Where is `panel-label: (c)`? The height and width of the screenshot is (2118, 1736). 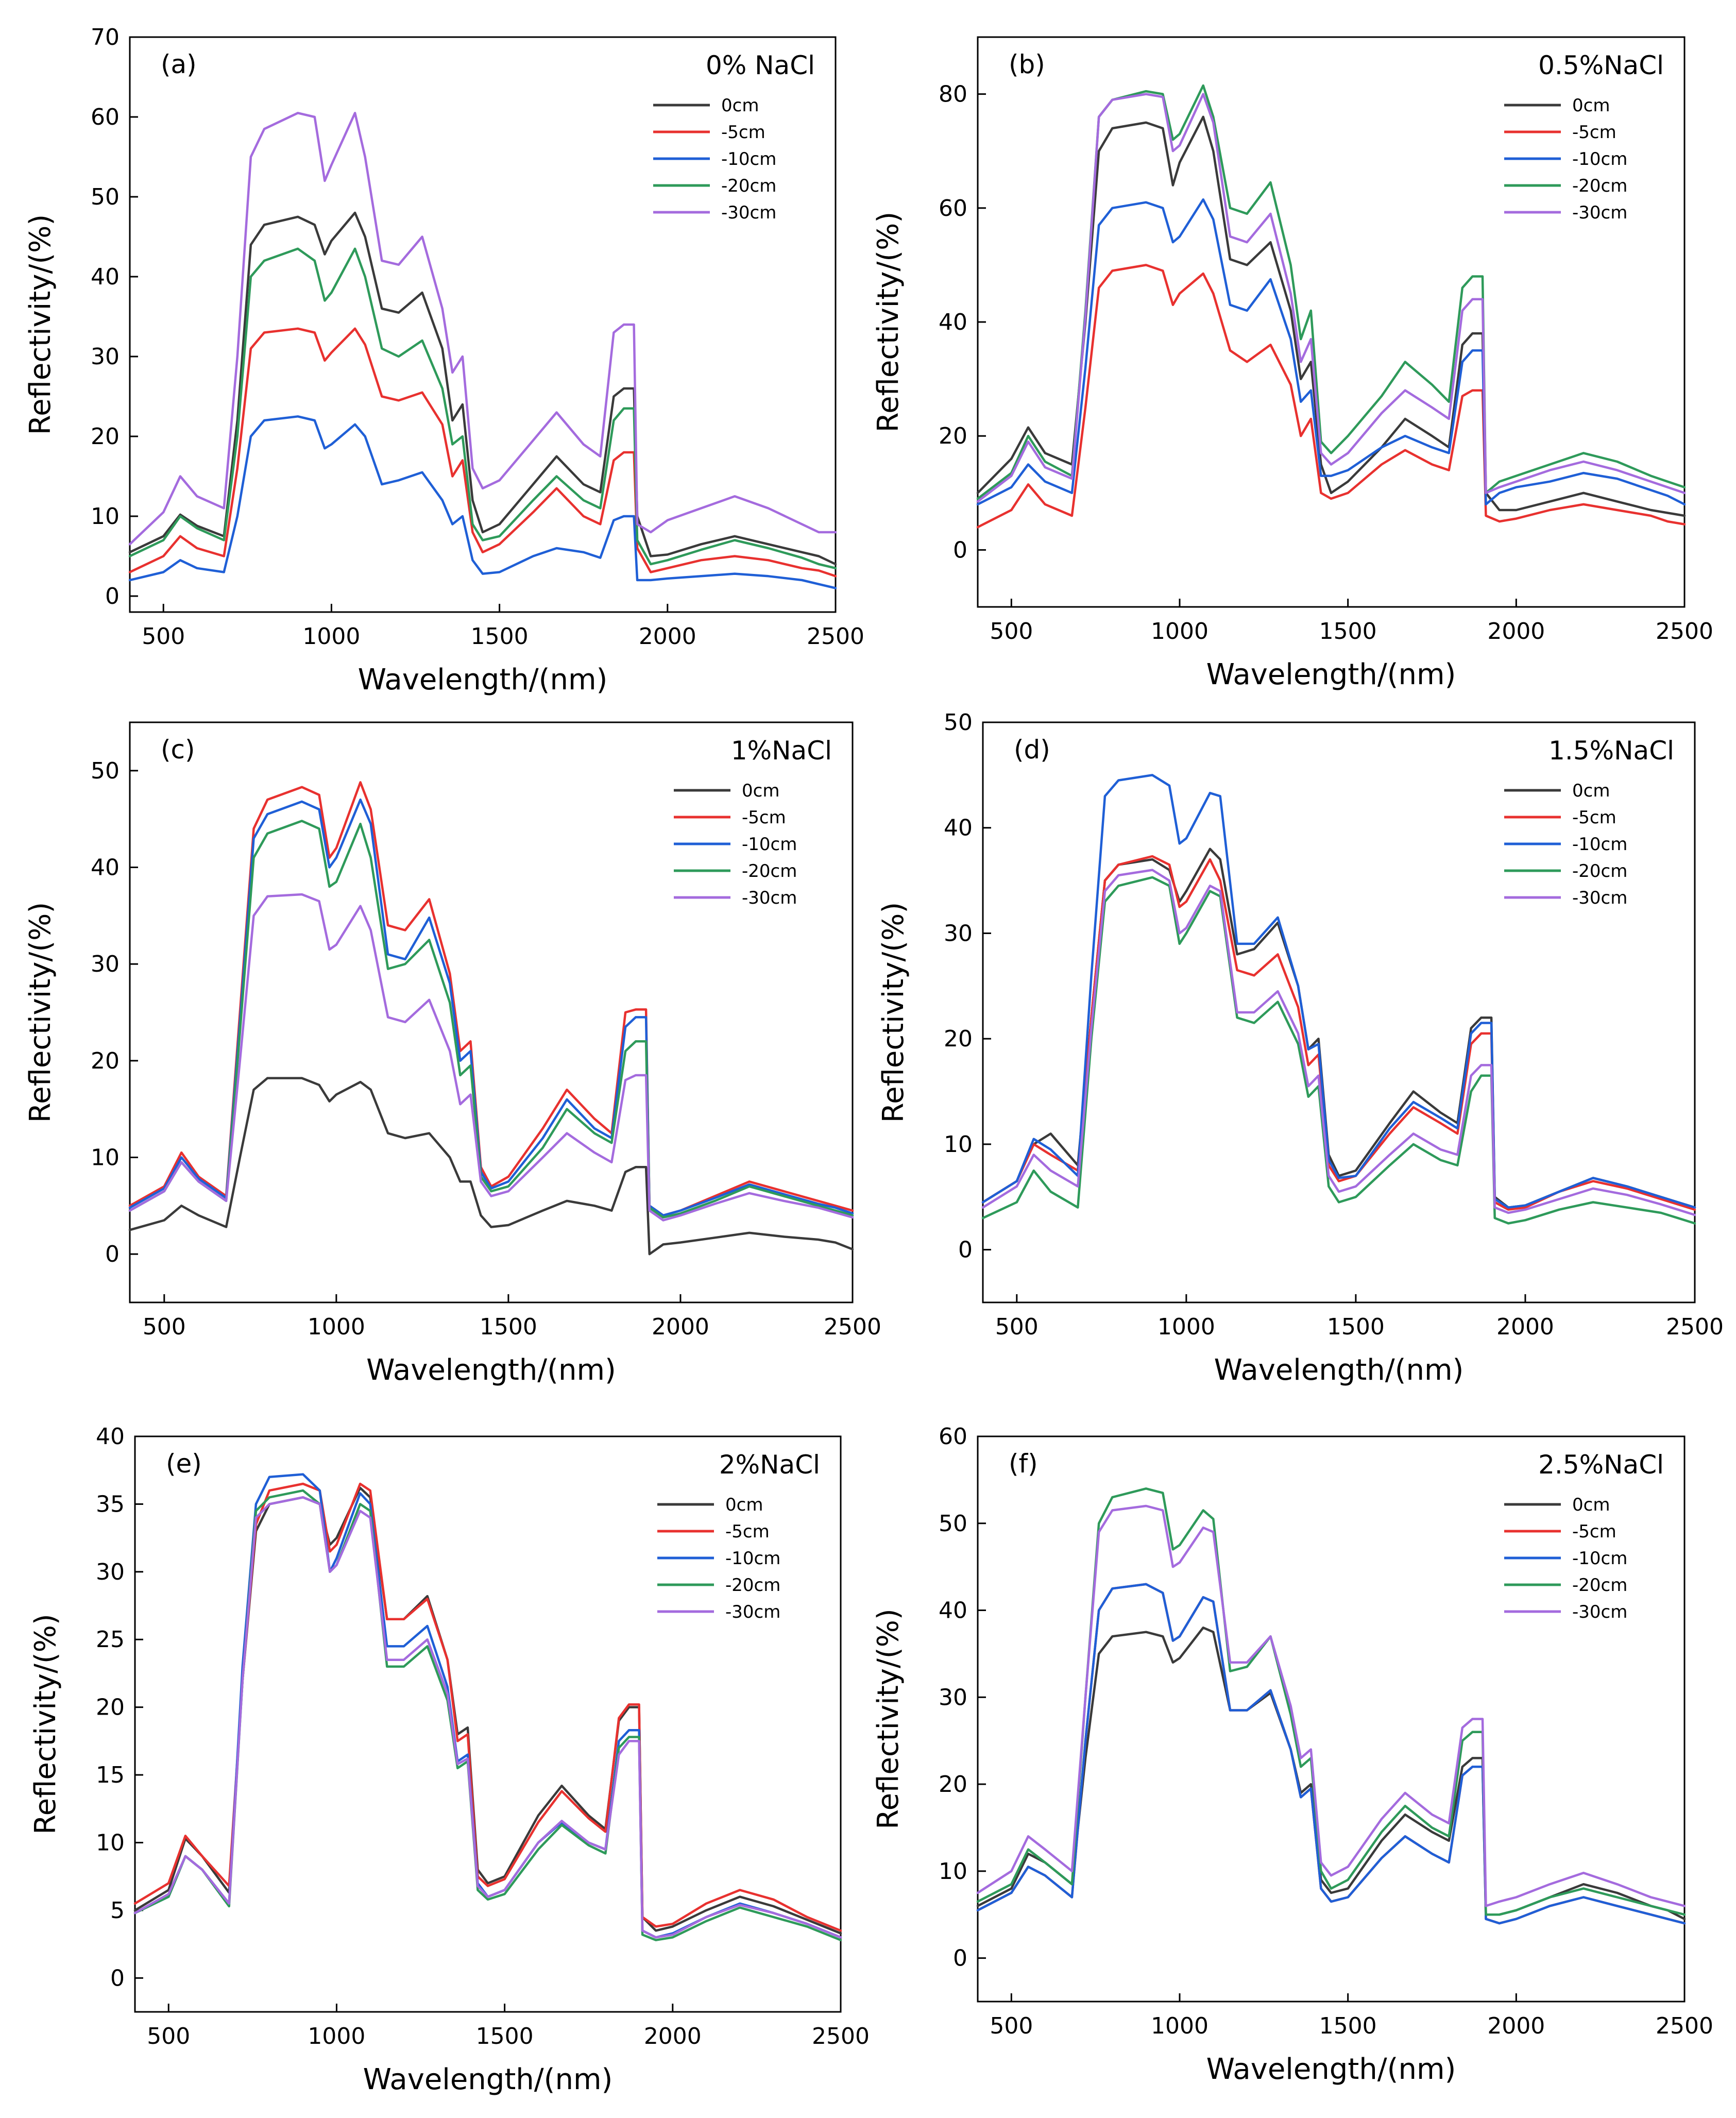 panel-label: (c) is located at coordinates (178, 750).